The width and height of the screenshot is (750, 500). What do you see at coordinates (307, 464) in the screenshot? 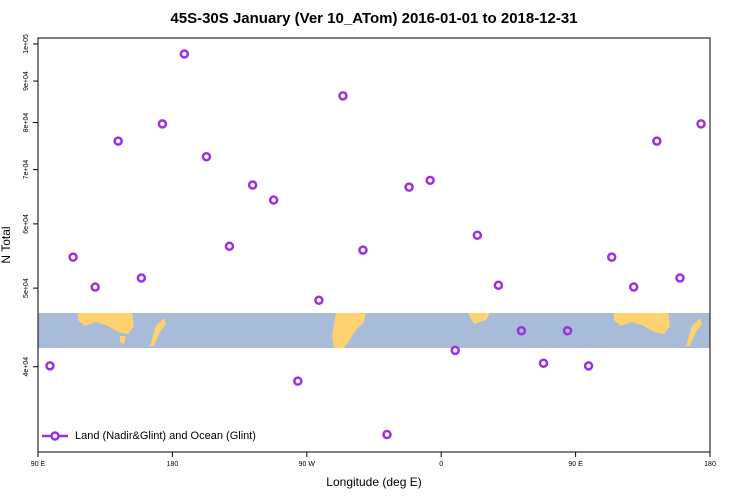
I see `x-tick-label: 90 W` at bounding box center [307, 464].